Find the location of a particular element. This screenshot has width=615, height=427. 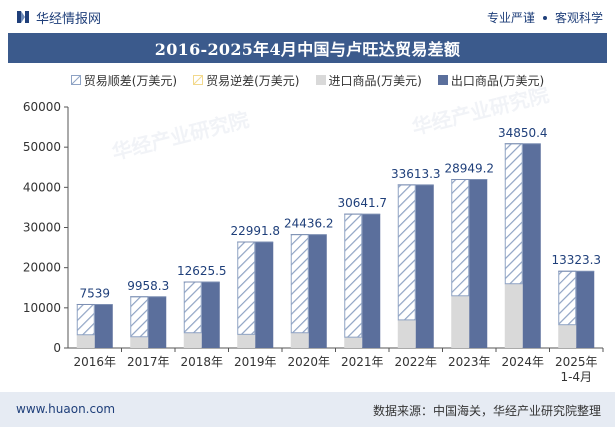

y-tick-label: 10000 is located at coordinates (42, 308).